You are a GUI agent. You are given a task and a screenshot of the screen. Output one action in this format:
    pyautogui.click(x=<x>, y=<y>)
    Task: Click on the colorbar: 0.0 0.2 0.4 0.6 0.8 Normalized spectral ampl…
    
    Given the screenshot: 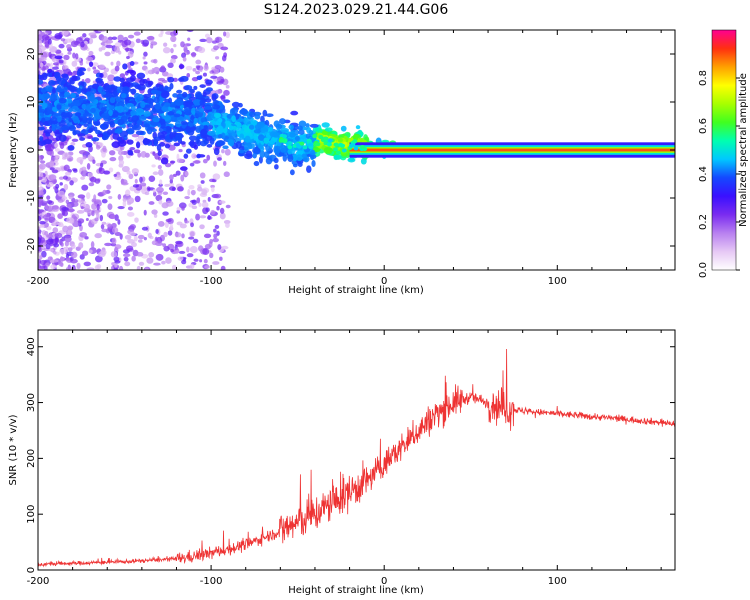 What is the action you would take?
    pyautogui.click(x=723, y=153)
    